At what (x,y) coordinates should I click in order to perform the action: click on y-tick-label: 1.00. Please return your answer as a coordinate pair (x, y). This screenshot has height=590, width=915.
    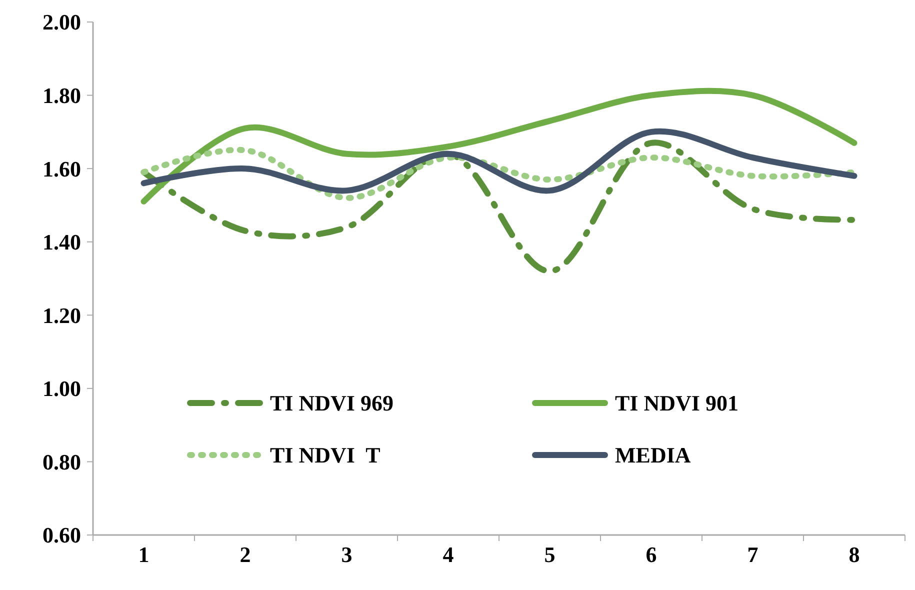
    Looking at the image, I should click on (61, 389).